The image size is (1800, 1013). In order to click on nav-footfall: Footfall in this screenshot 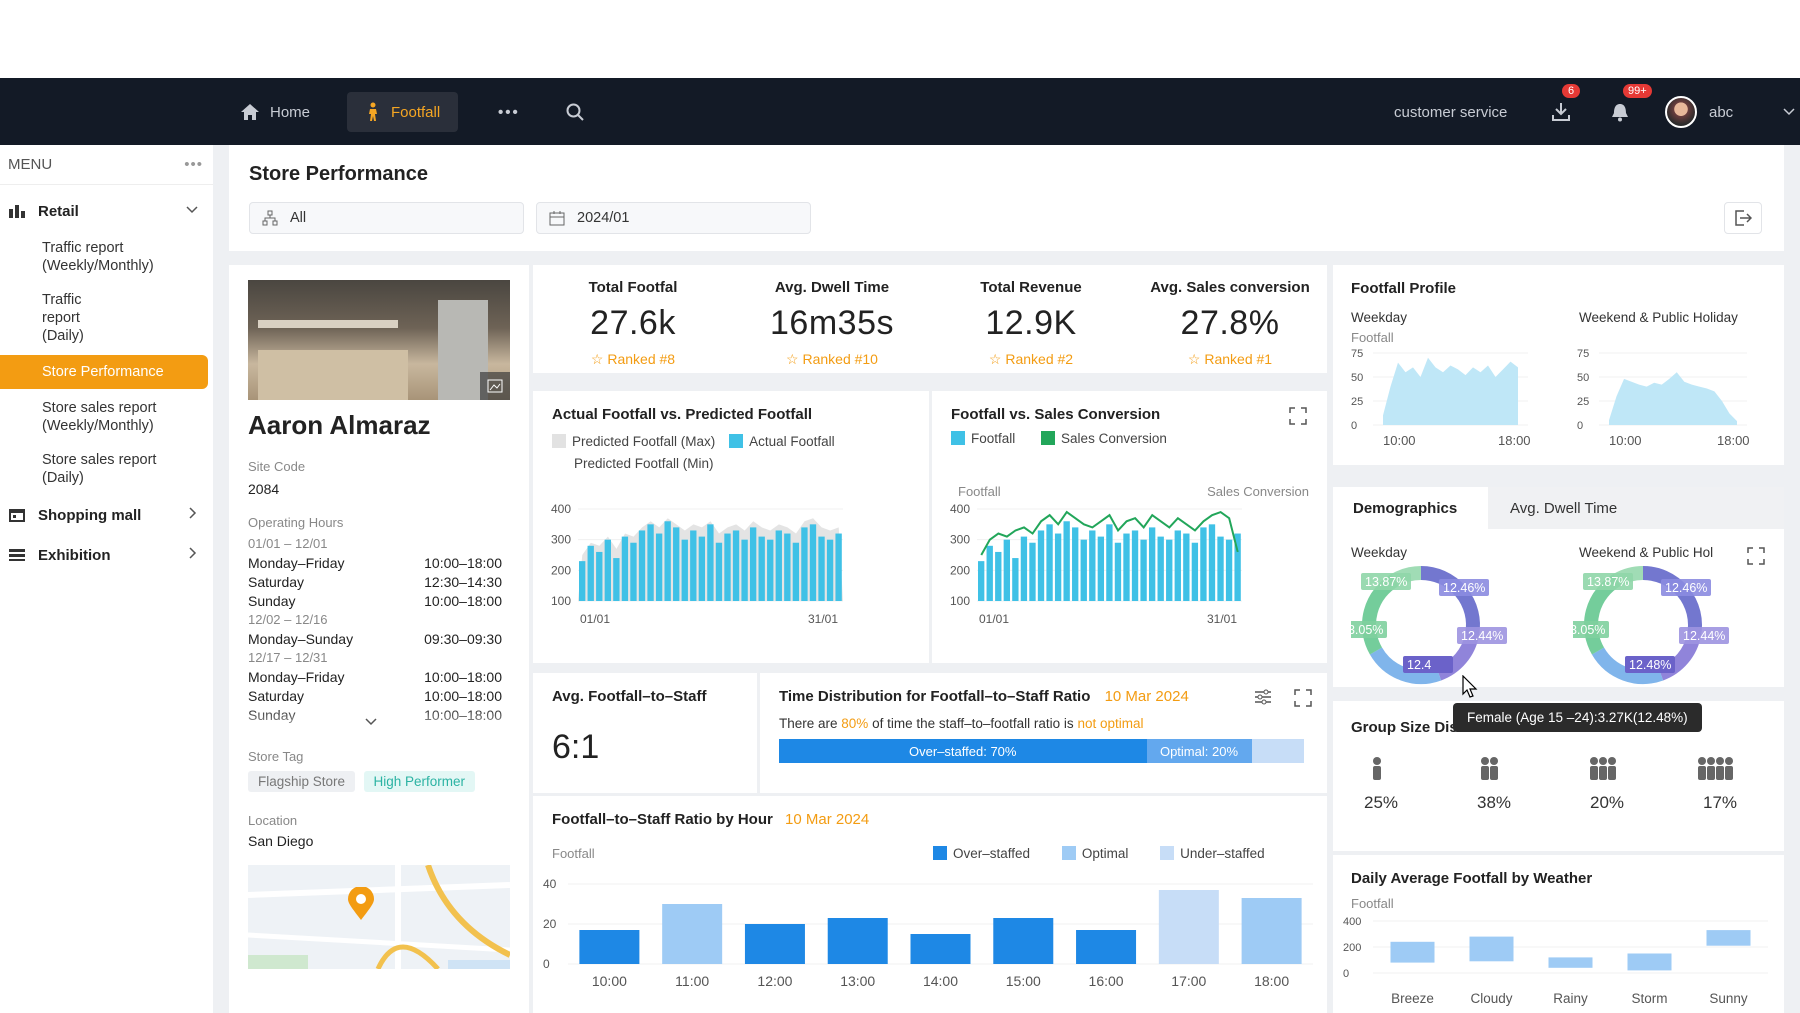, I will do `click(403, 112)`.